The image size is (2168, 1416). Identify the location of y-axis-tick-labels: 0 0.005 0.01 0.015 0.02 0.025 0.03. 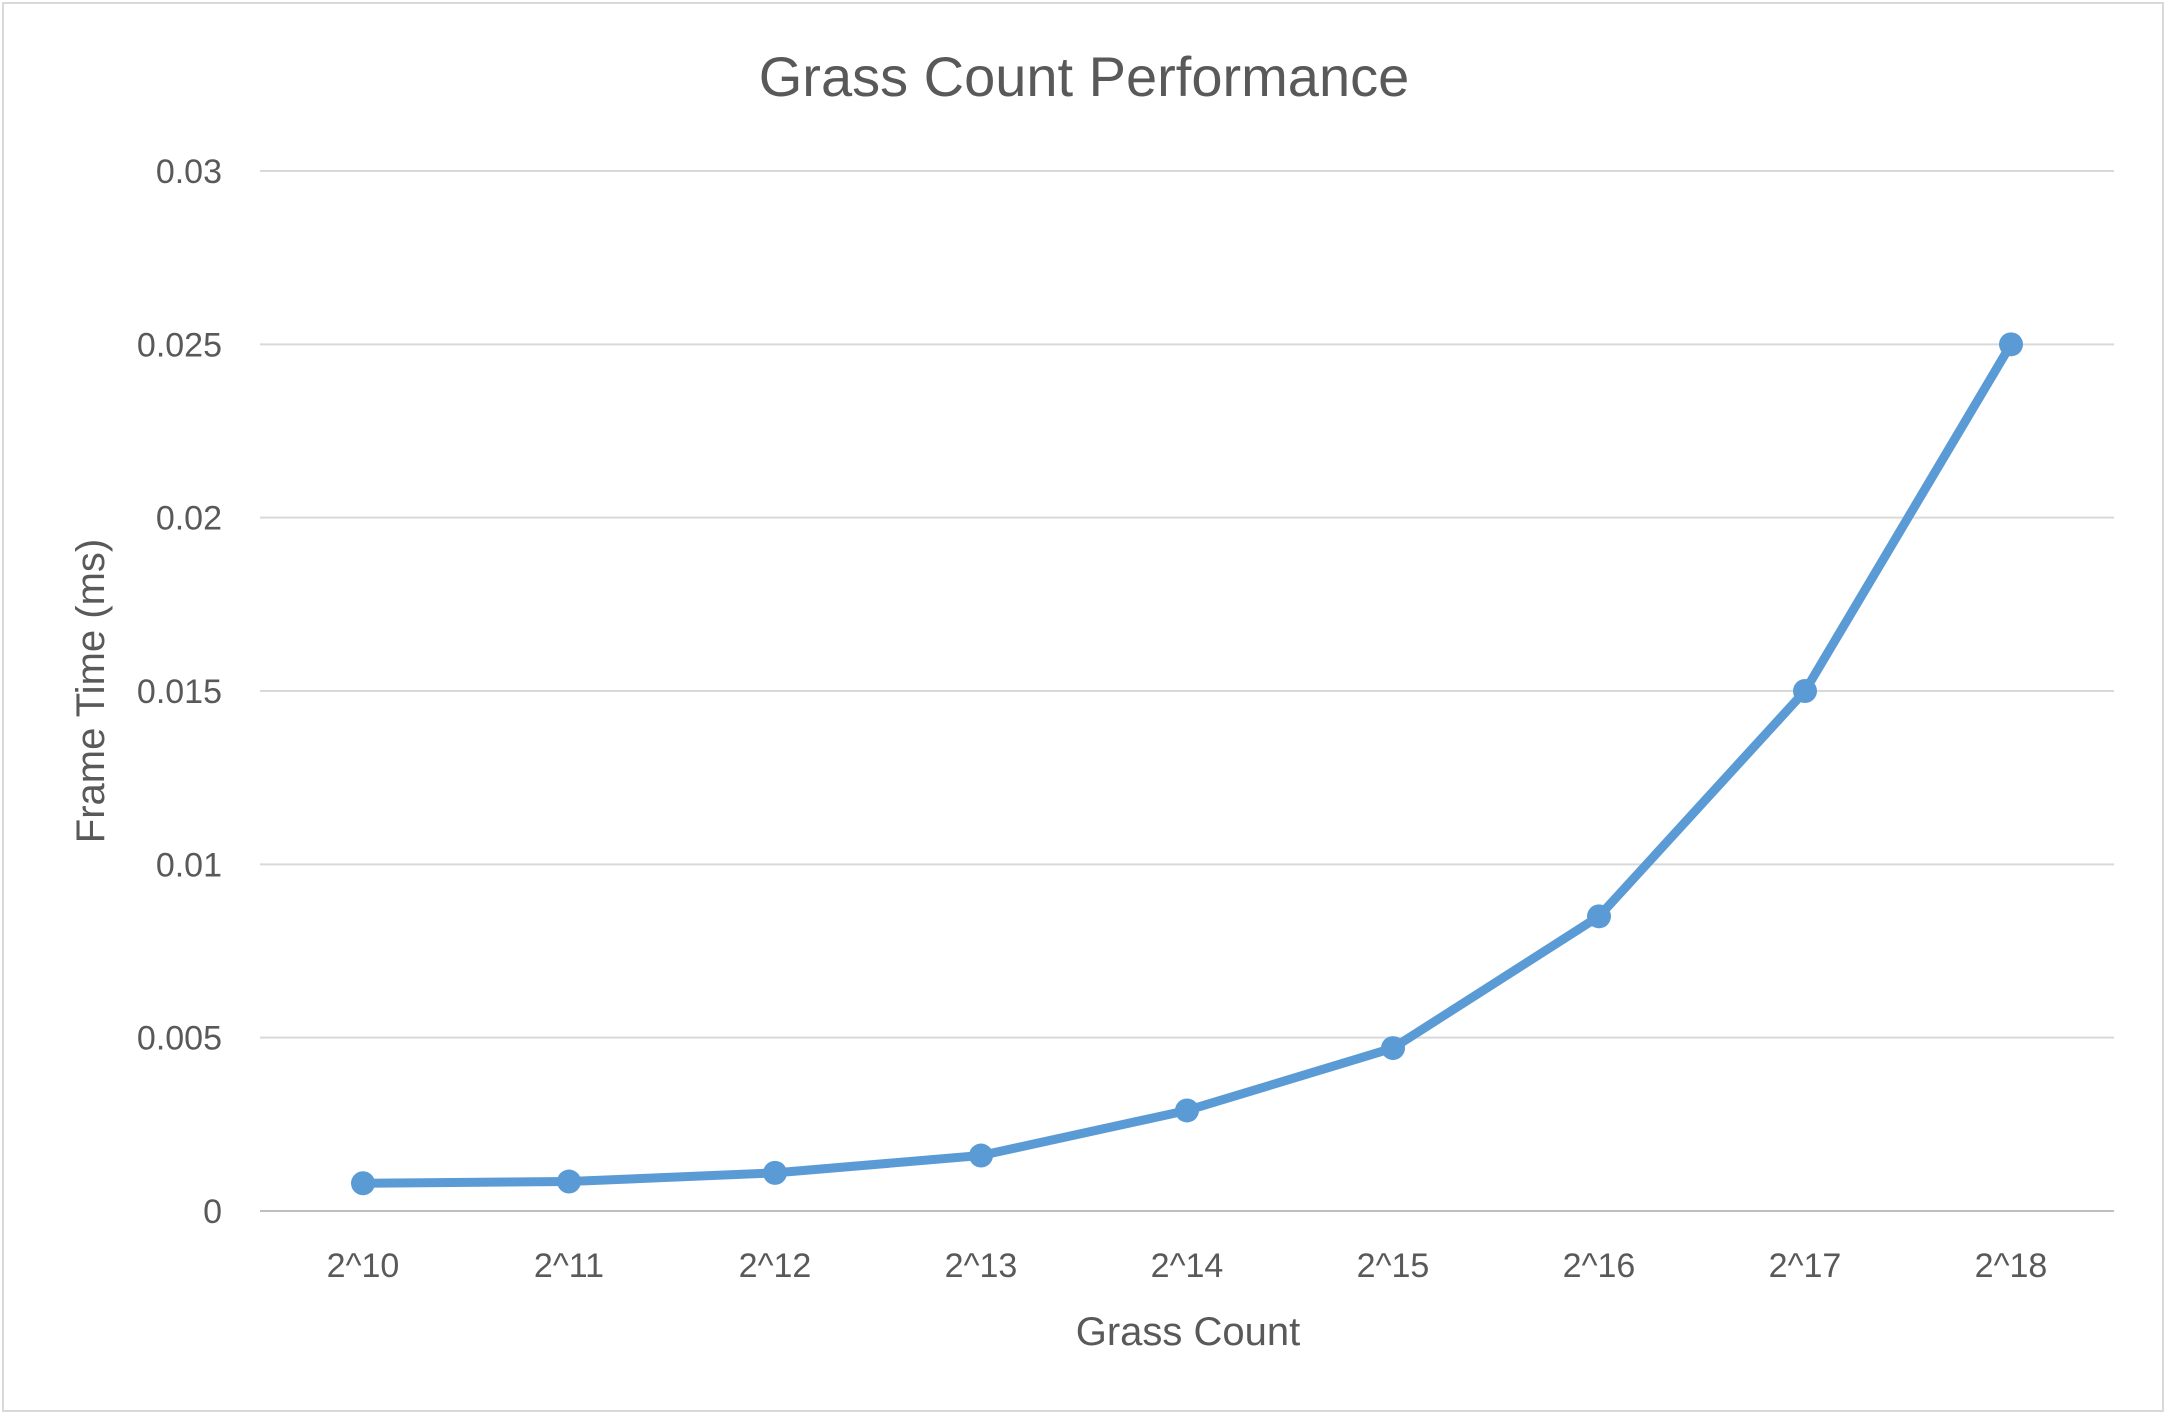
(179, 692).